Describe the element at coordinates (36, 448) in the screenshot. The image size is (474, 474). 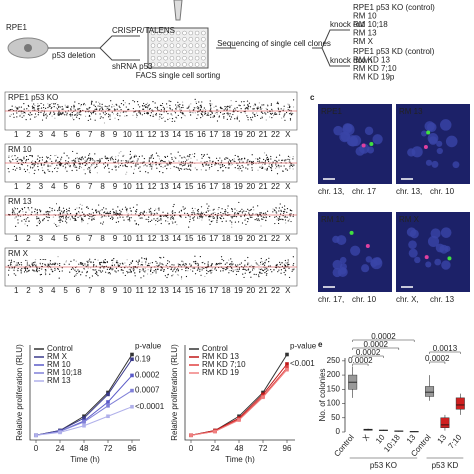
I see `x-tick-label: 0` at that location.